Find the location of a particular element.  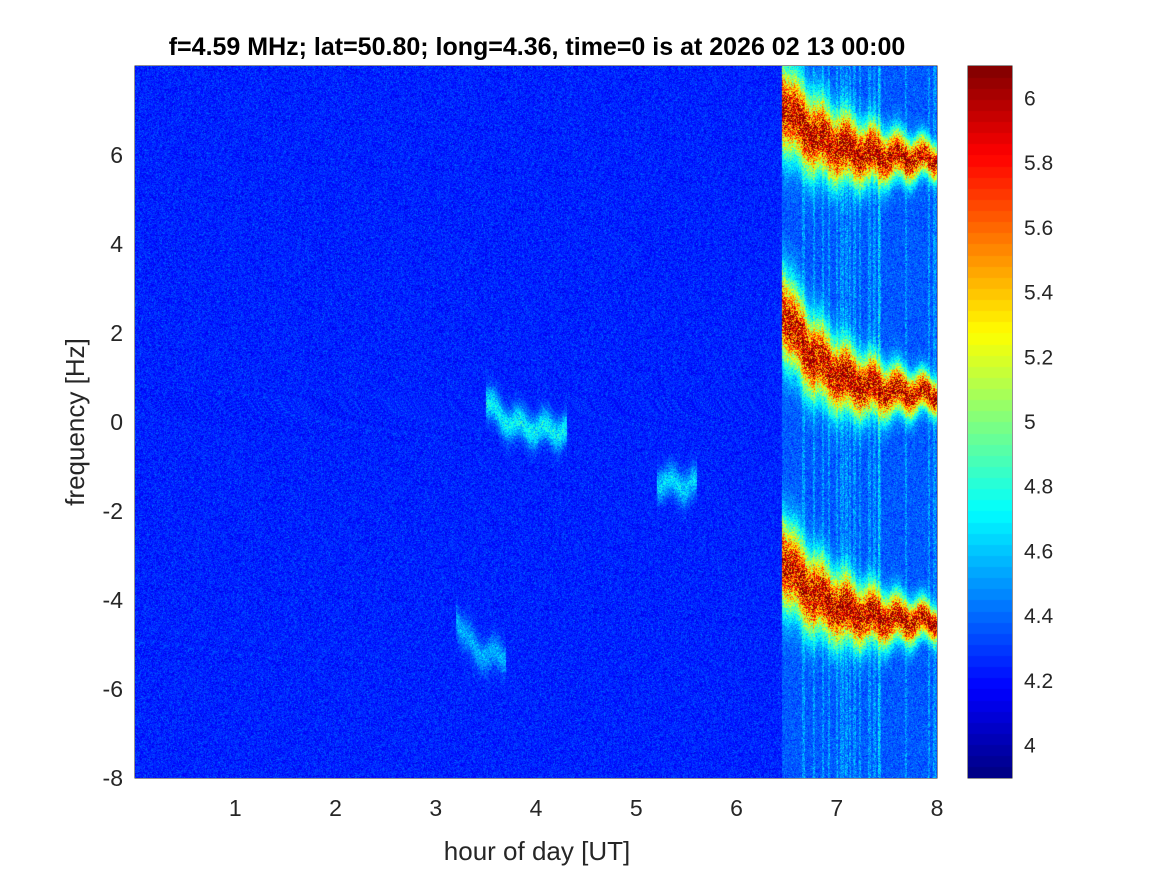

y-tick-label: 6 is located at coordinates (116, 155).